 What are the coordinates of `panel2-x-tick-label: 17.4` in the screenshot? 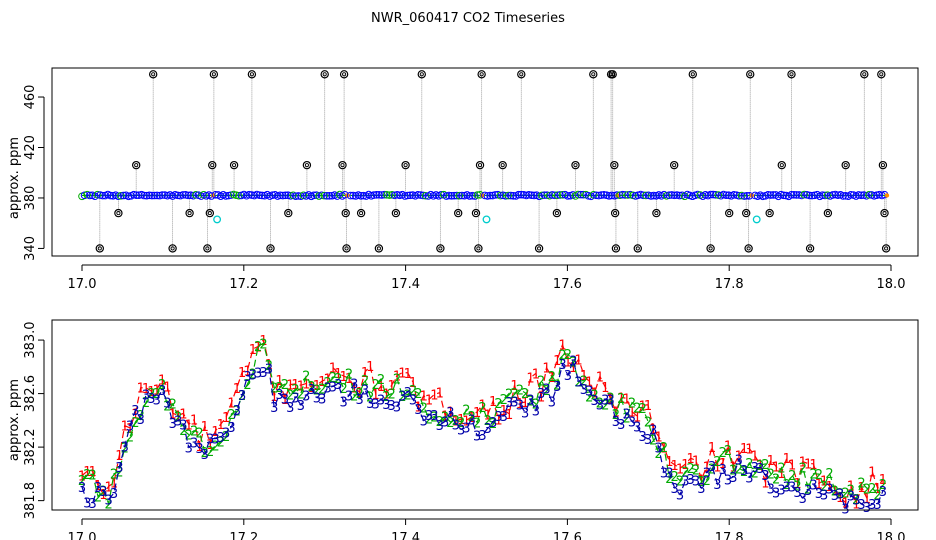 It's located at (405, 535).